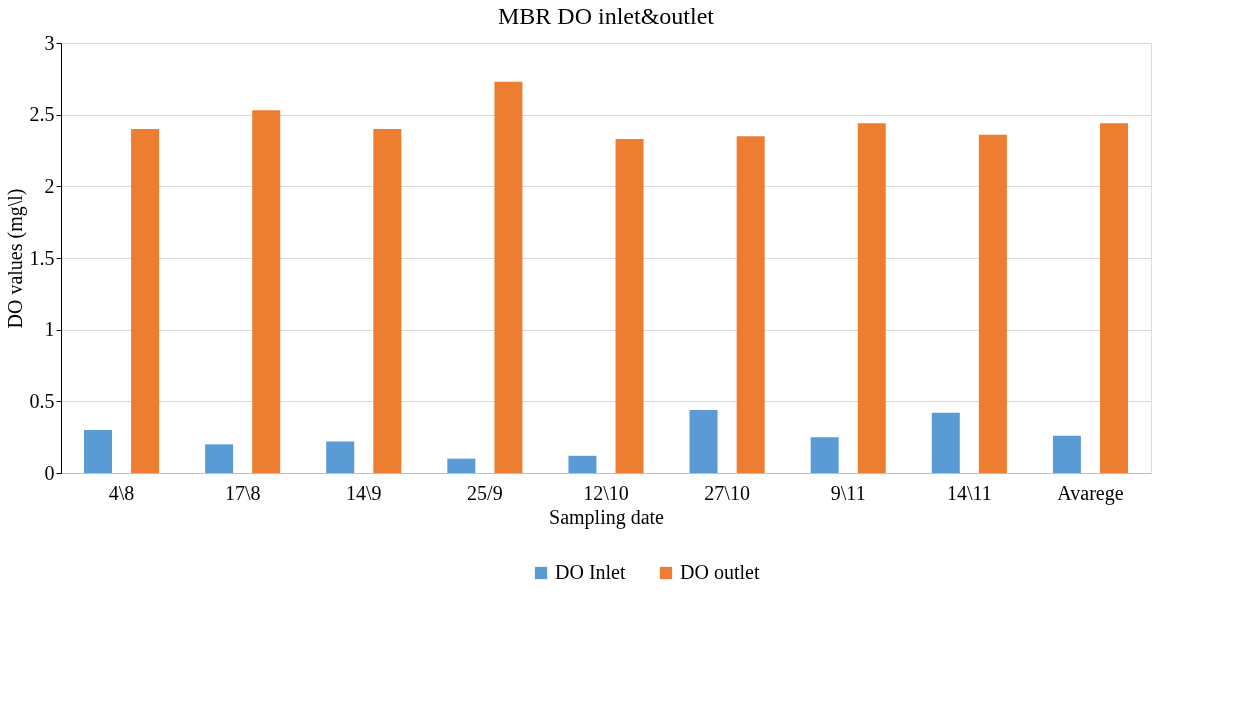 Image resolution: width=1253 pixels, height=703 pixels. What do you see at coordinates (121, 492) in the screenshot?
I see `x-tick-label: 4\8` at bounding box center [121, 492].